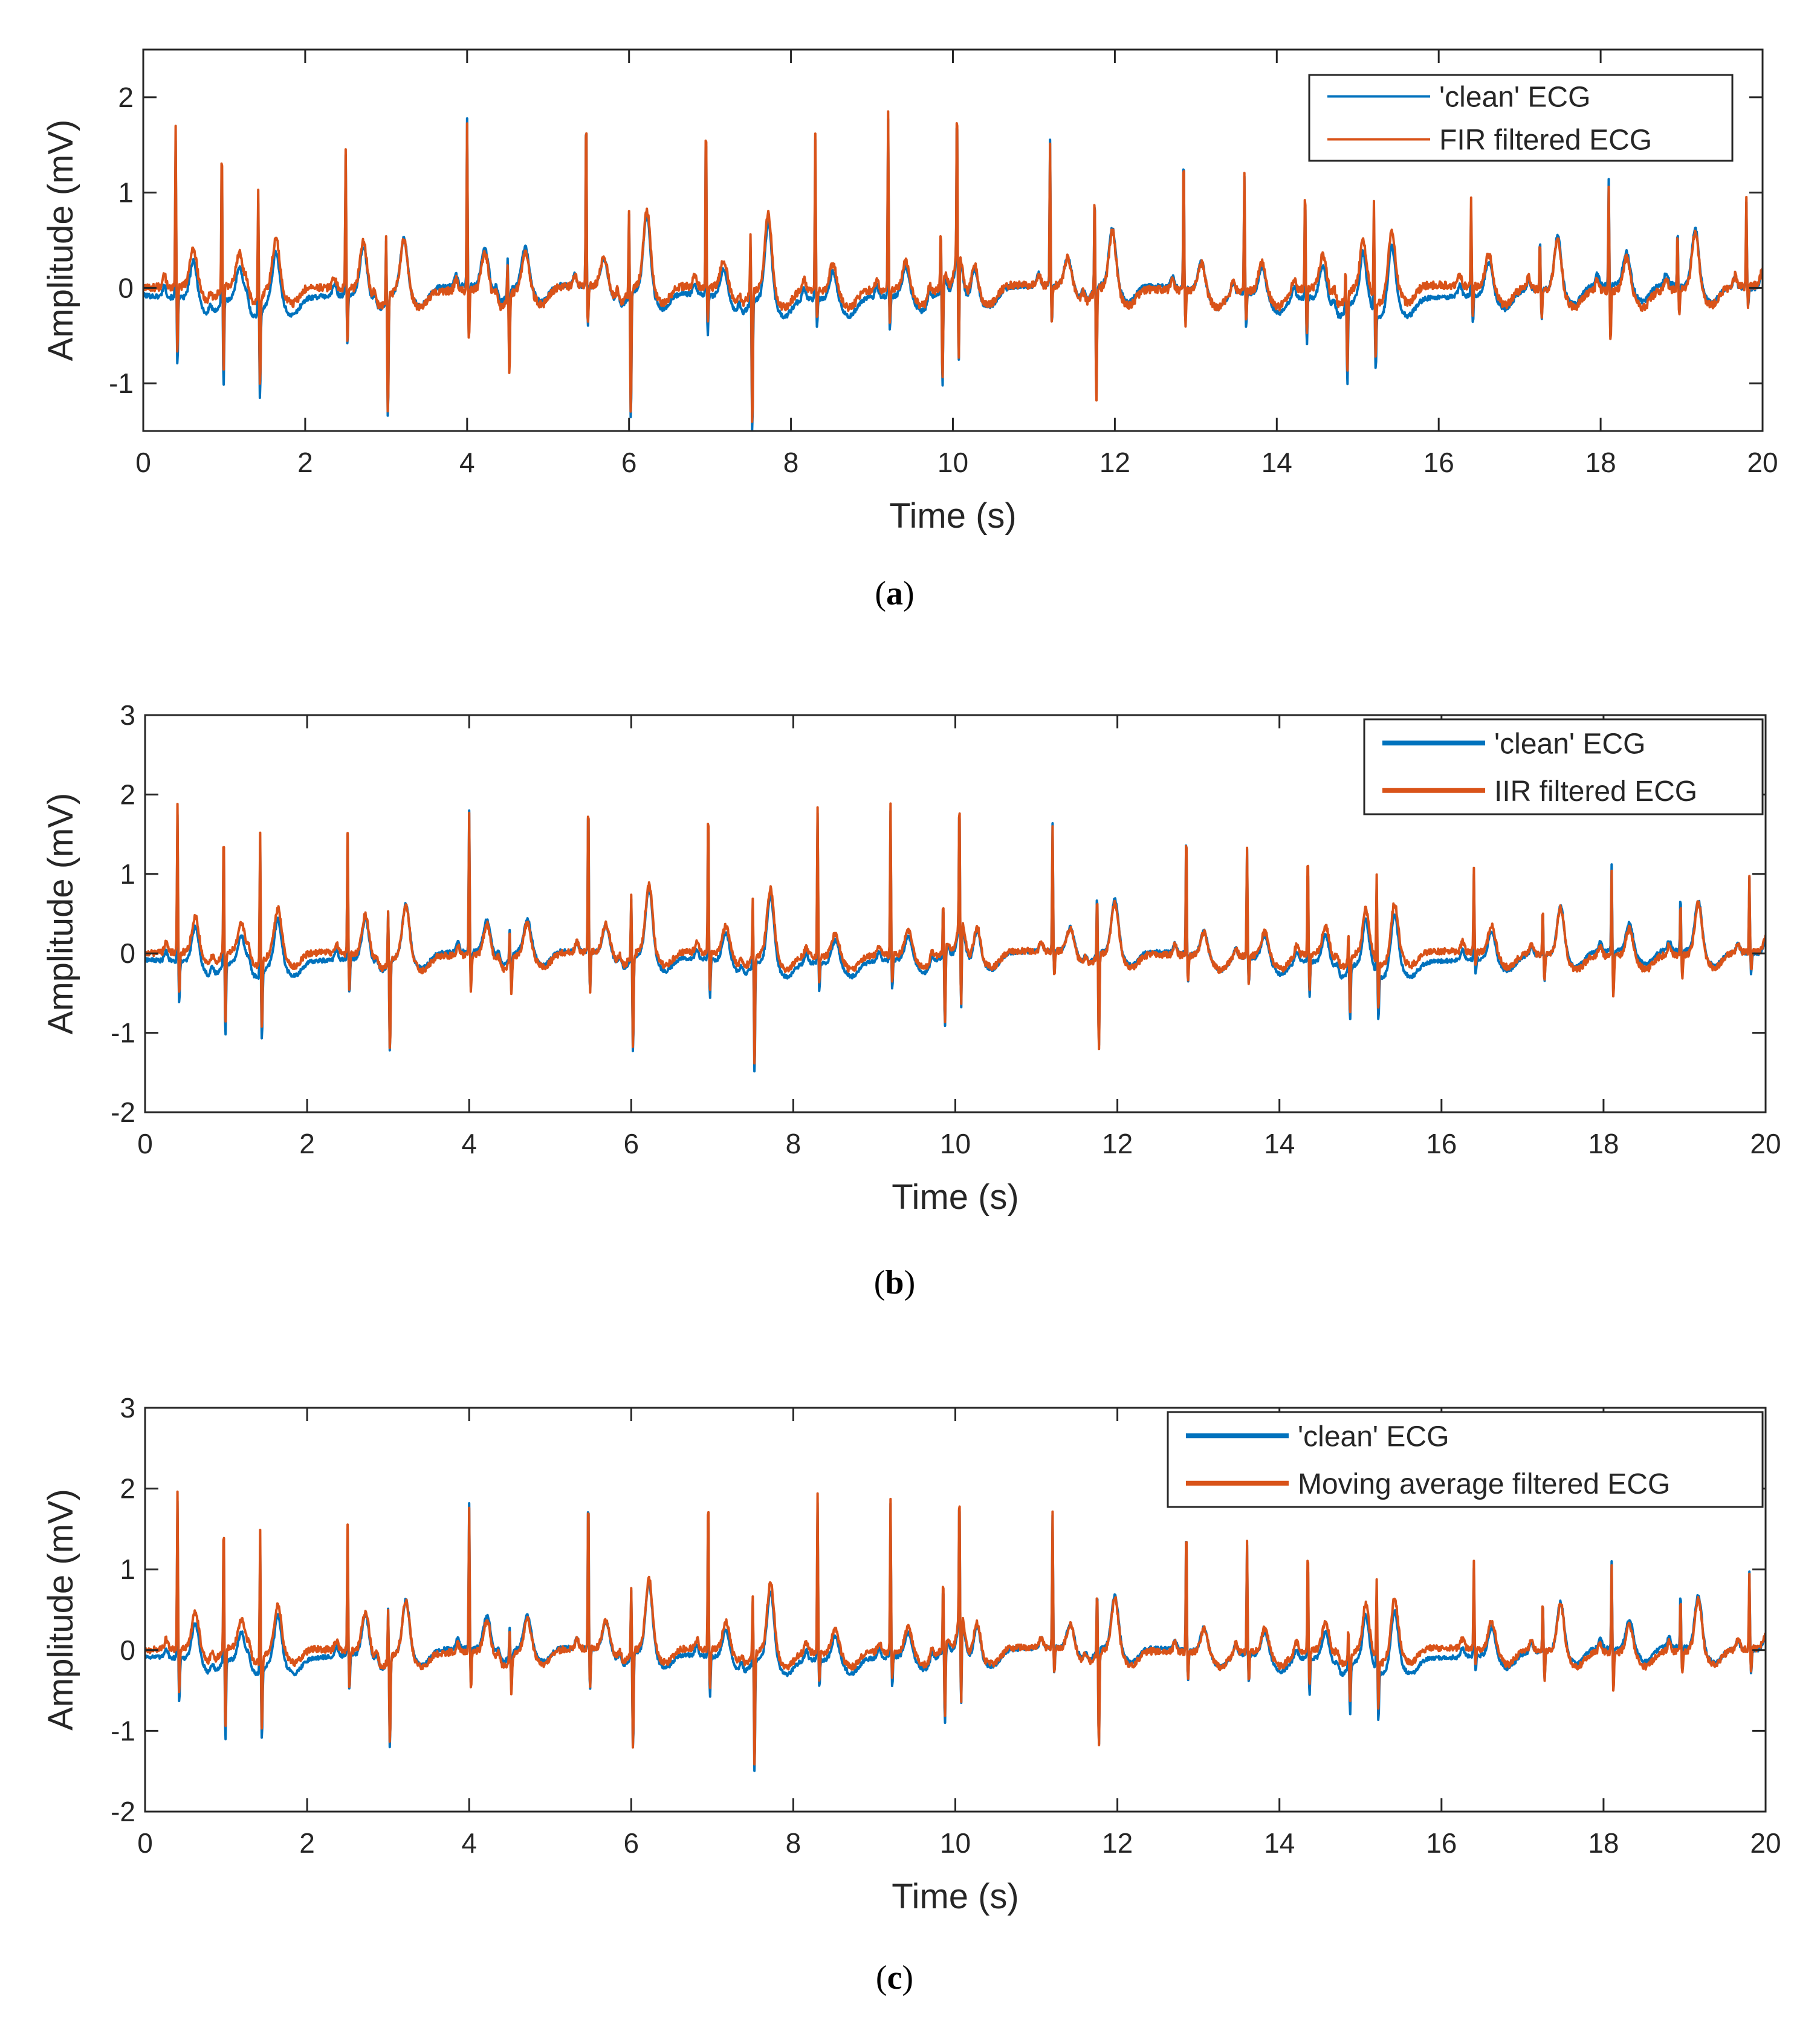  I want to click on panel-caption: (a), so click(894, 593).